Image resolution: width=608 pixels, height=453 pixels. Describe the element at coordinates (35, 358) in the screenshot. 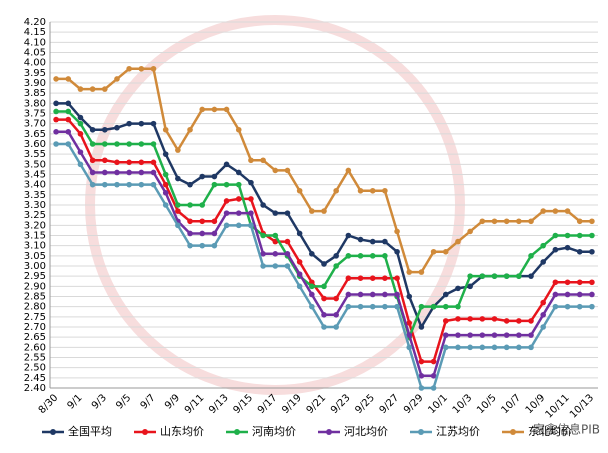

I see `y-tick-label: 2.55` at that location.